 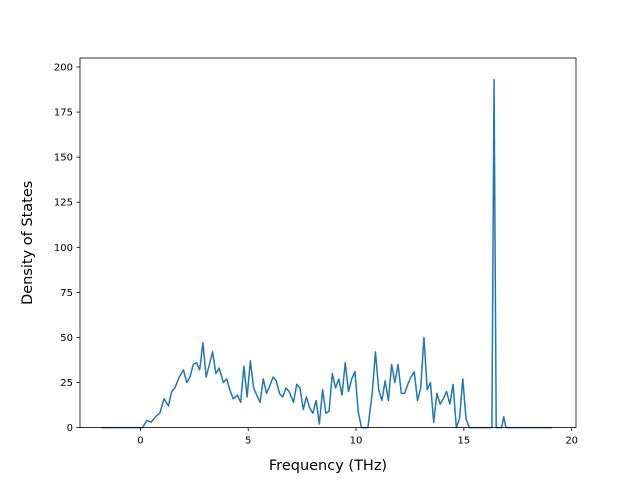 What do you see at coordinates (28, 243) in the screenshot?
I see `y-axis-label: Density of States` at bounding box center [28, 243].